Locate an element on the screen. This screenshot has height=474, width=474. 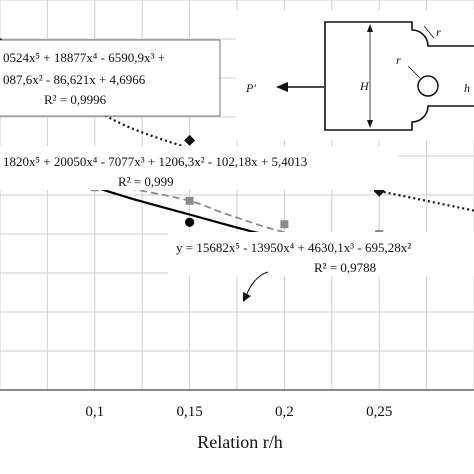
x-tick-label-3: 0,25 is located at coordinates (379, 412).